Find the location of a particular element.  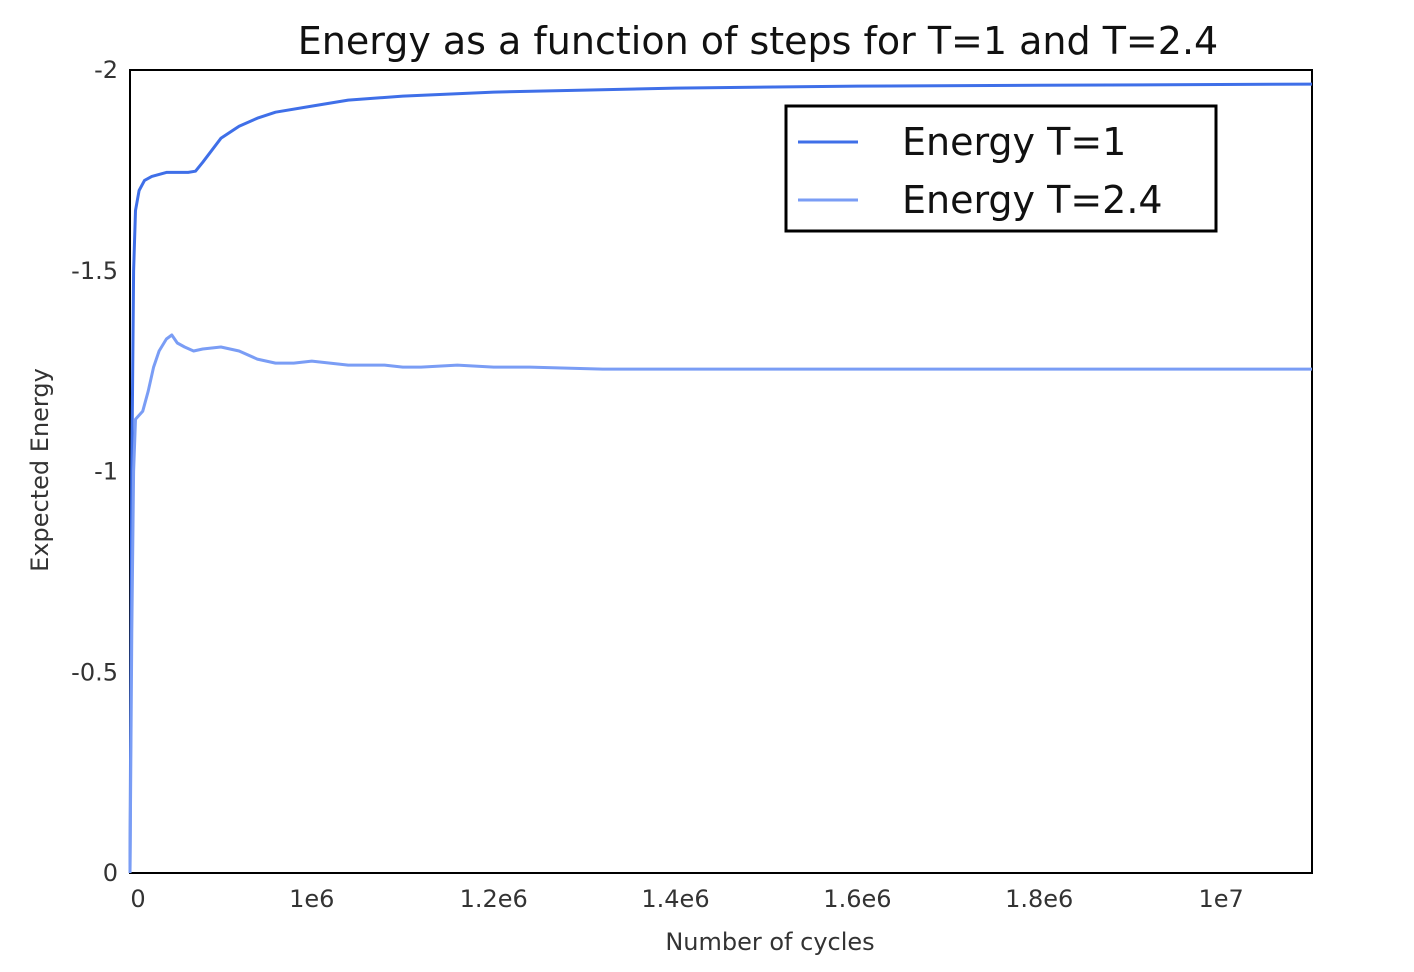

legend-label-energy-t24: Energy T=2.4 is located at coordinates (1032, 200).